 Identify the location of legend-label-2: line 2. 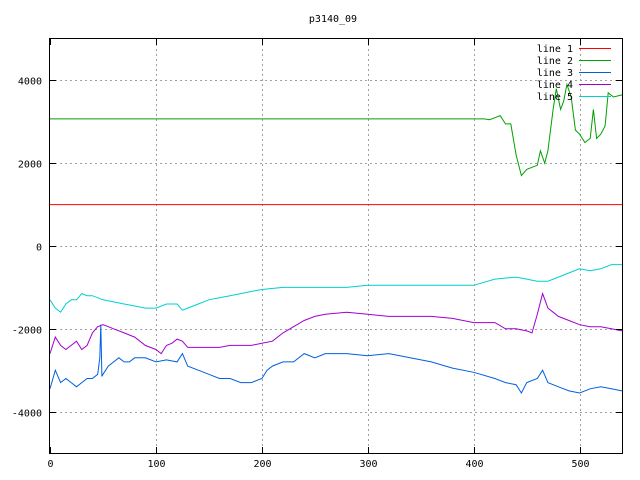
(555, 61).